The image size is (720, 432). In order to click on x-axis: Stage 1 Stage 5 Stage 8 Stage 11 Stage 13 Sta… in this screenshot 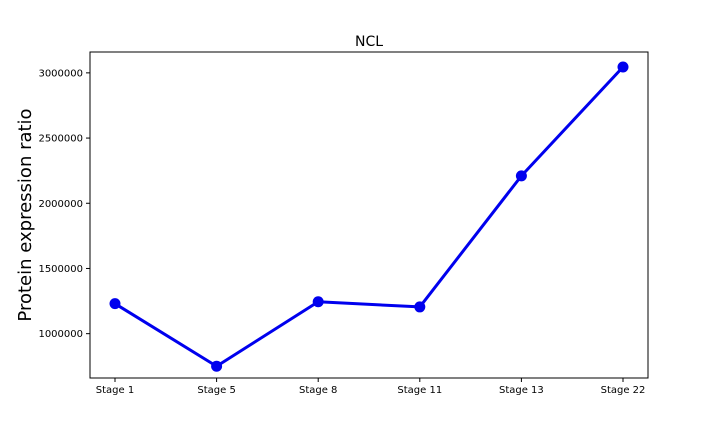, I will do `click(371, 387)`.